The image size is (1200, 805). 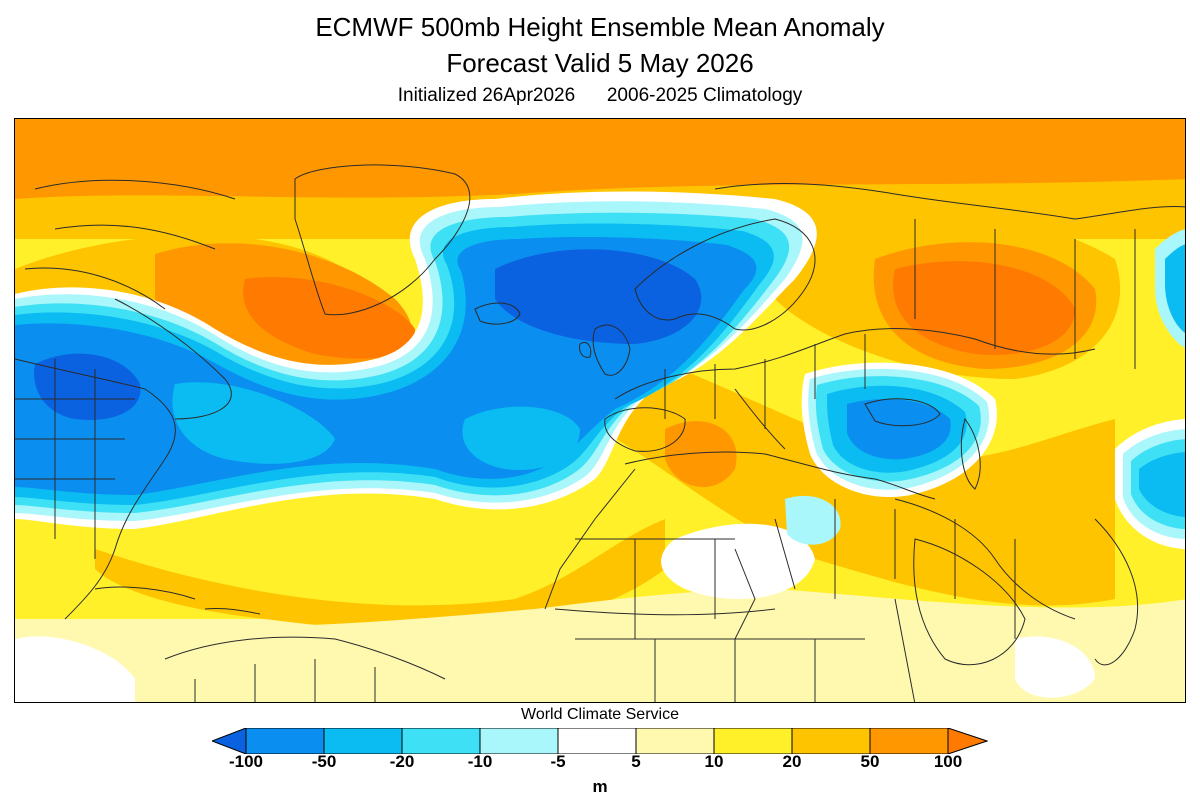 I want to click on colorbar-units: m, so click(x=600, y=786).